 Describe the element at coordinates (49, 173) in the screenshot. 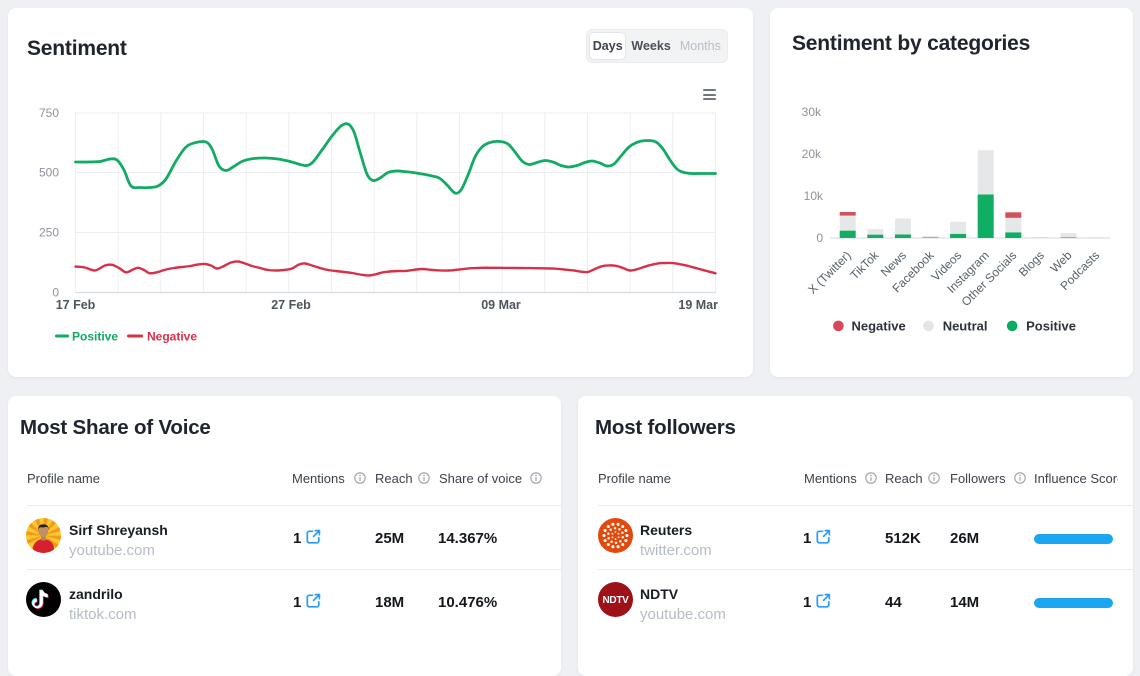

I see `svg-text: 500` at that location.